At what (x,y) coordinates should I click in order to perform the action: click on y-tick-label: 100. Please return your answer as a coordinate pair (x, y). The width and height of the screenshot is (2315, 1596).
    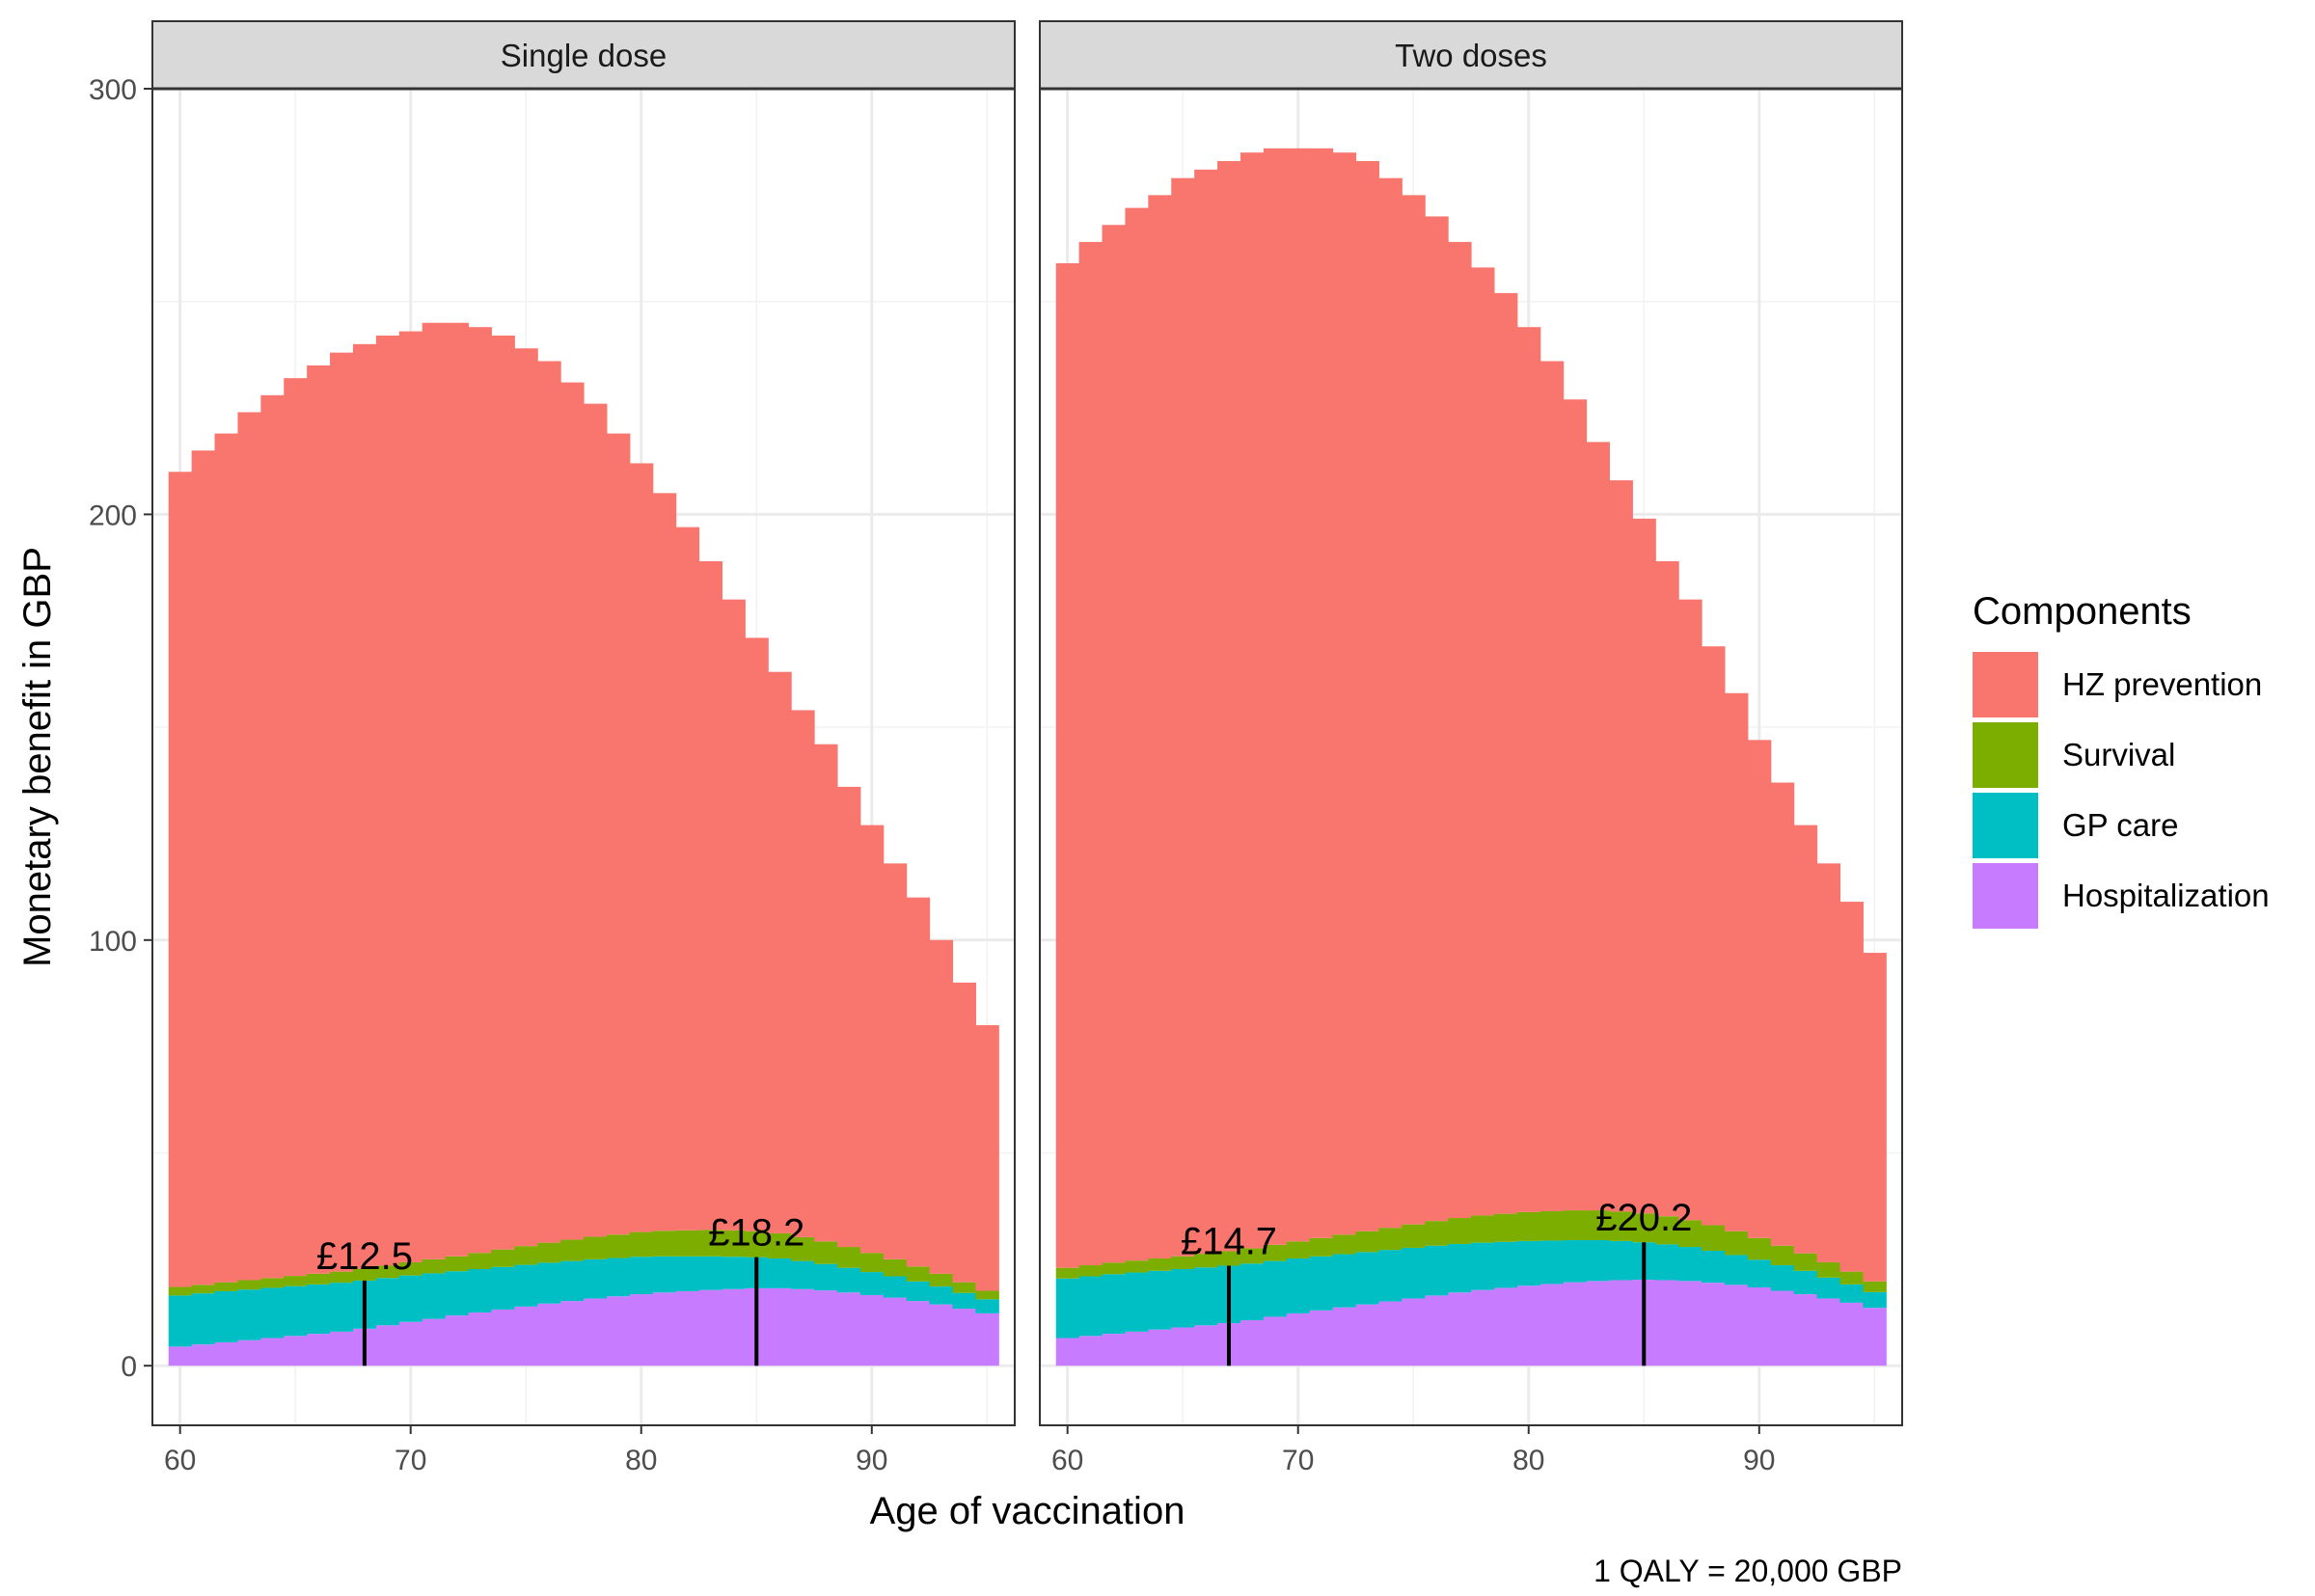
    Looking at the image, I should click on (113, 942).